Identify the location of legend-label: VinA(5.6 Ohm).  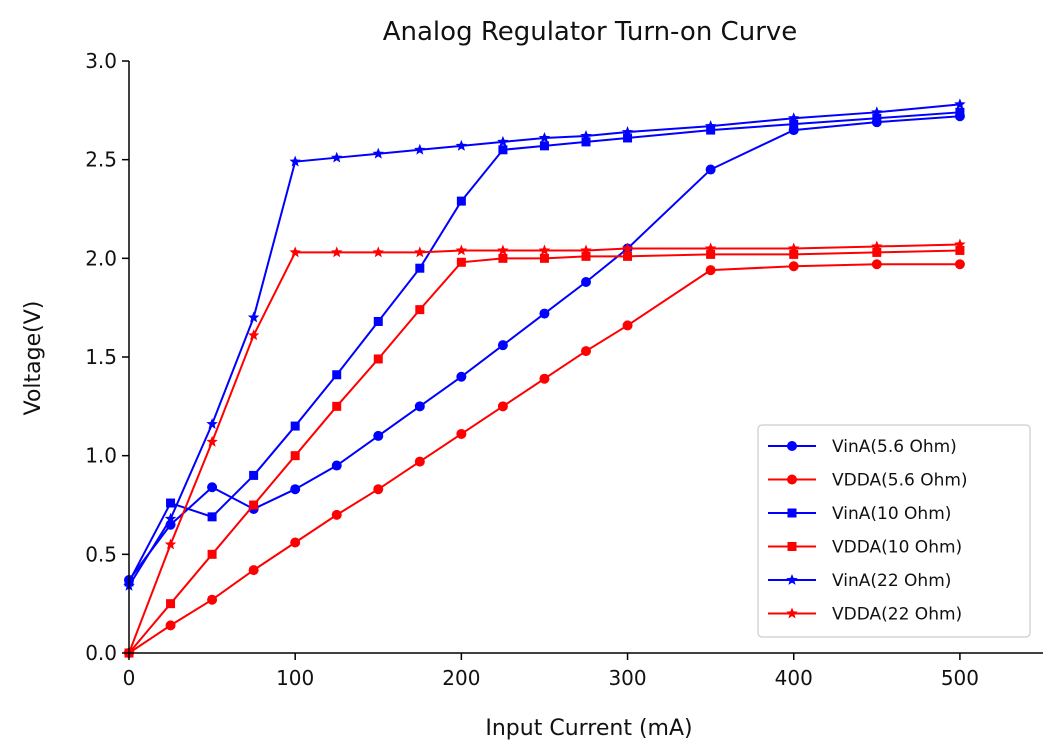
(894, 447).